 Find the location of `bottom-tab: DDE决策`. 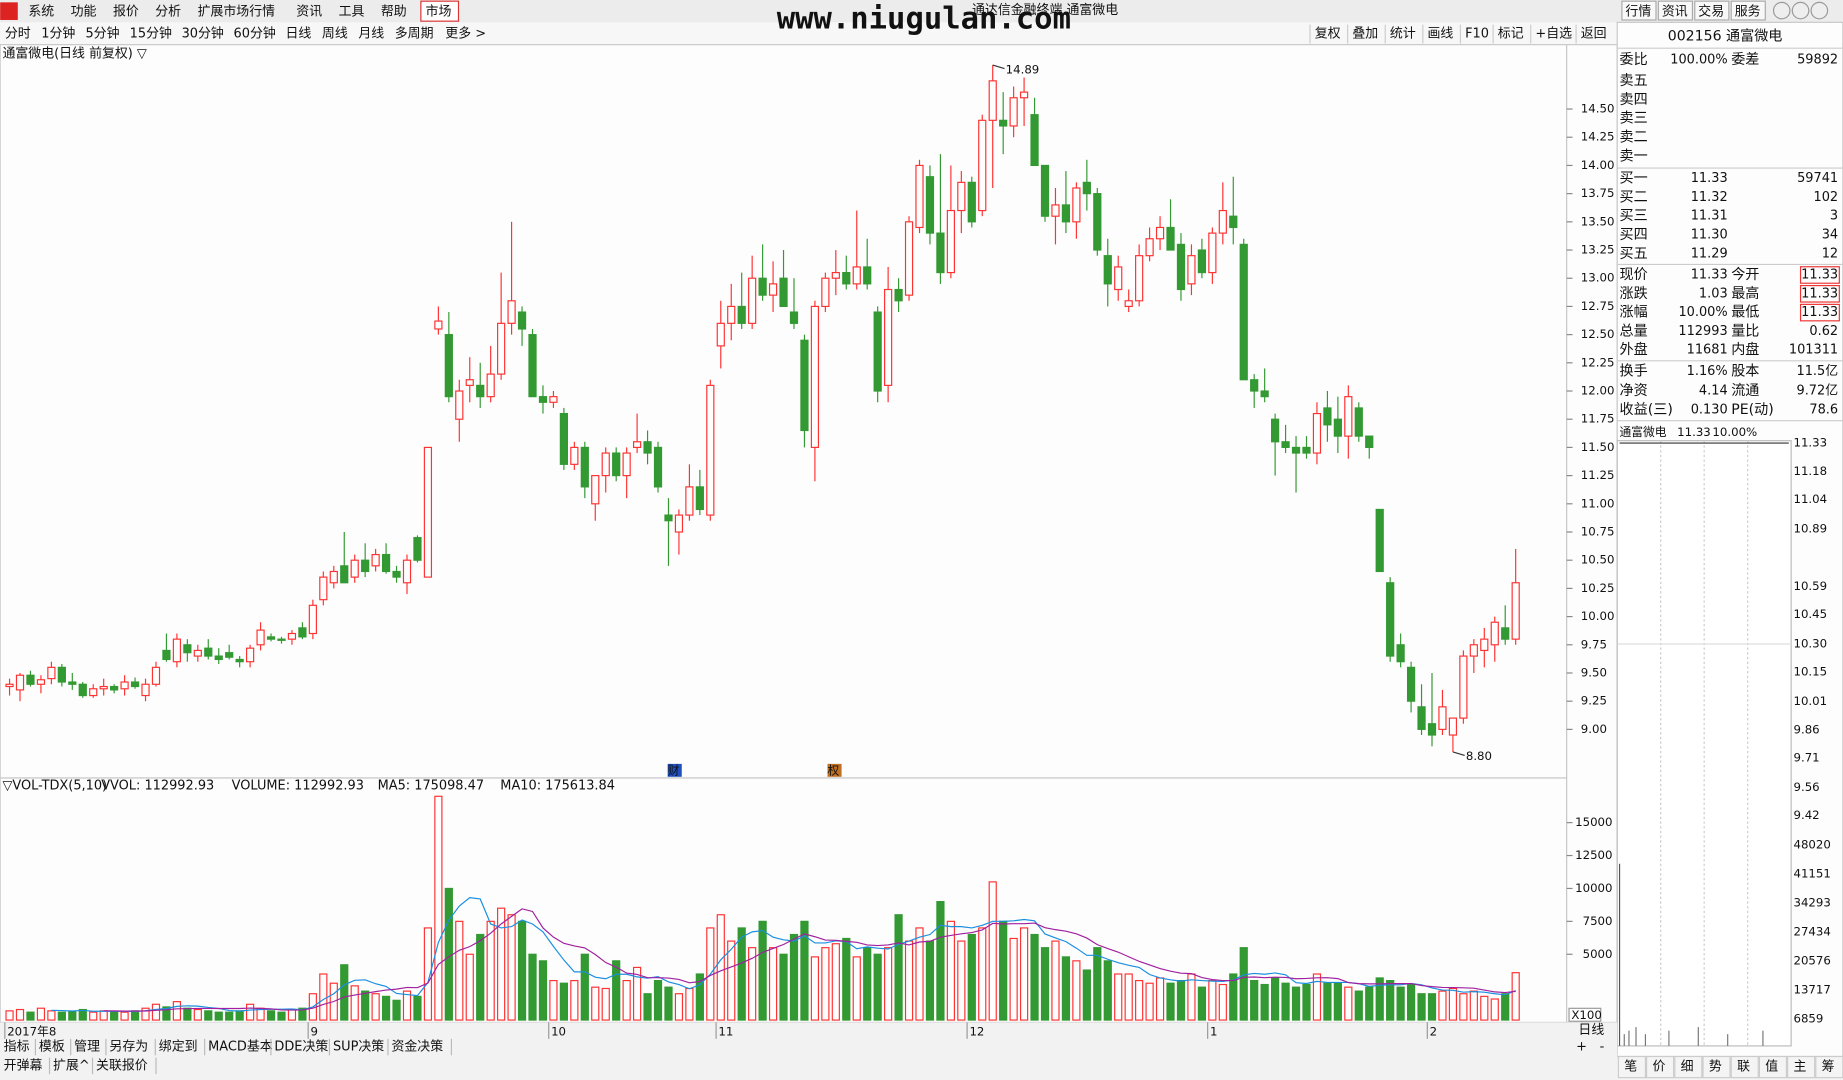

bottom-tab: DDE决策 is located at coordinates (301, 1047).